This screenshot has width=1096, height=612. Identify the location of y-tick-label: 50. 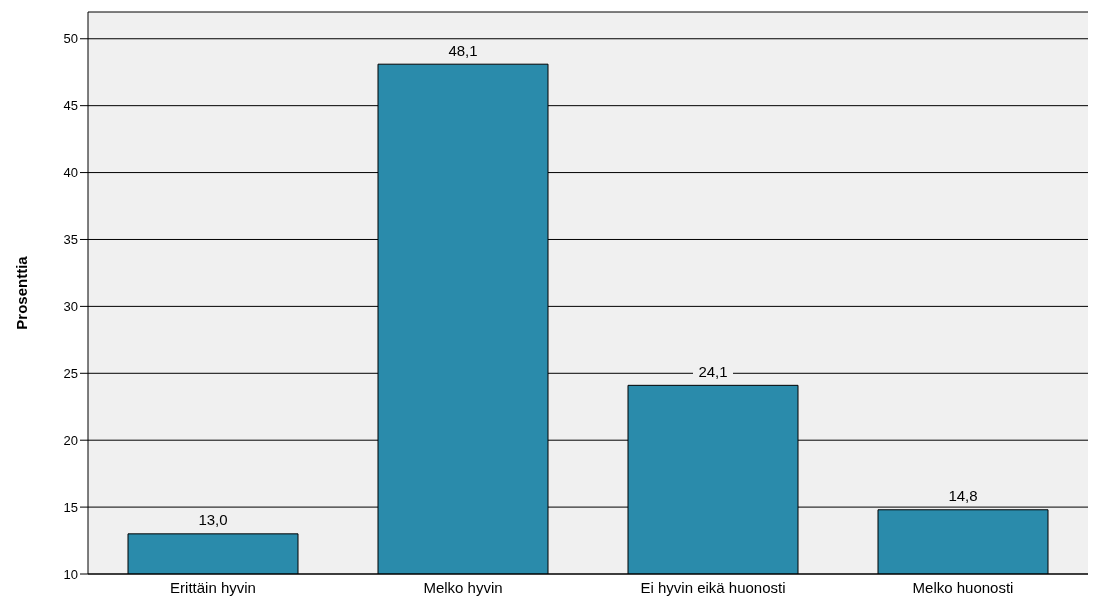
(70, 39).